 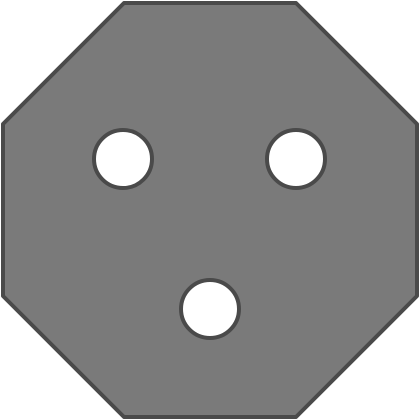 I want to click on top-right-hole, so click(x=296, y=159).